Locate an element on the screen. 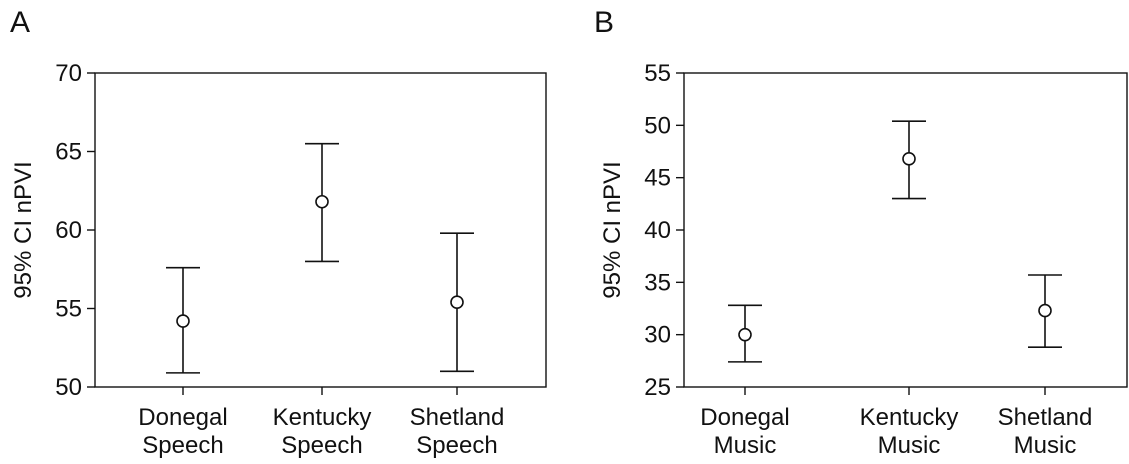  chart-b-ytick-label-55: 55 is located at coordinates (657, 73).